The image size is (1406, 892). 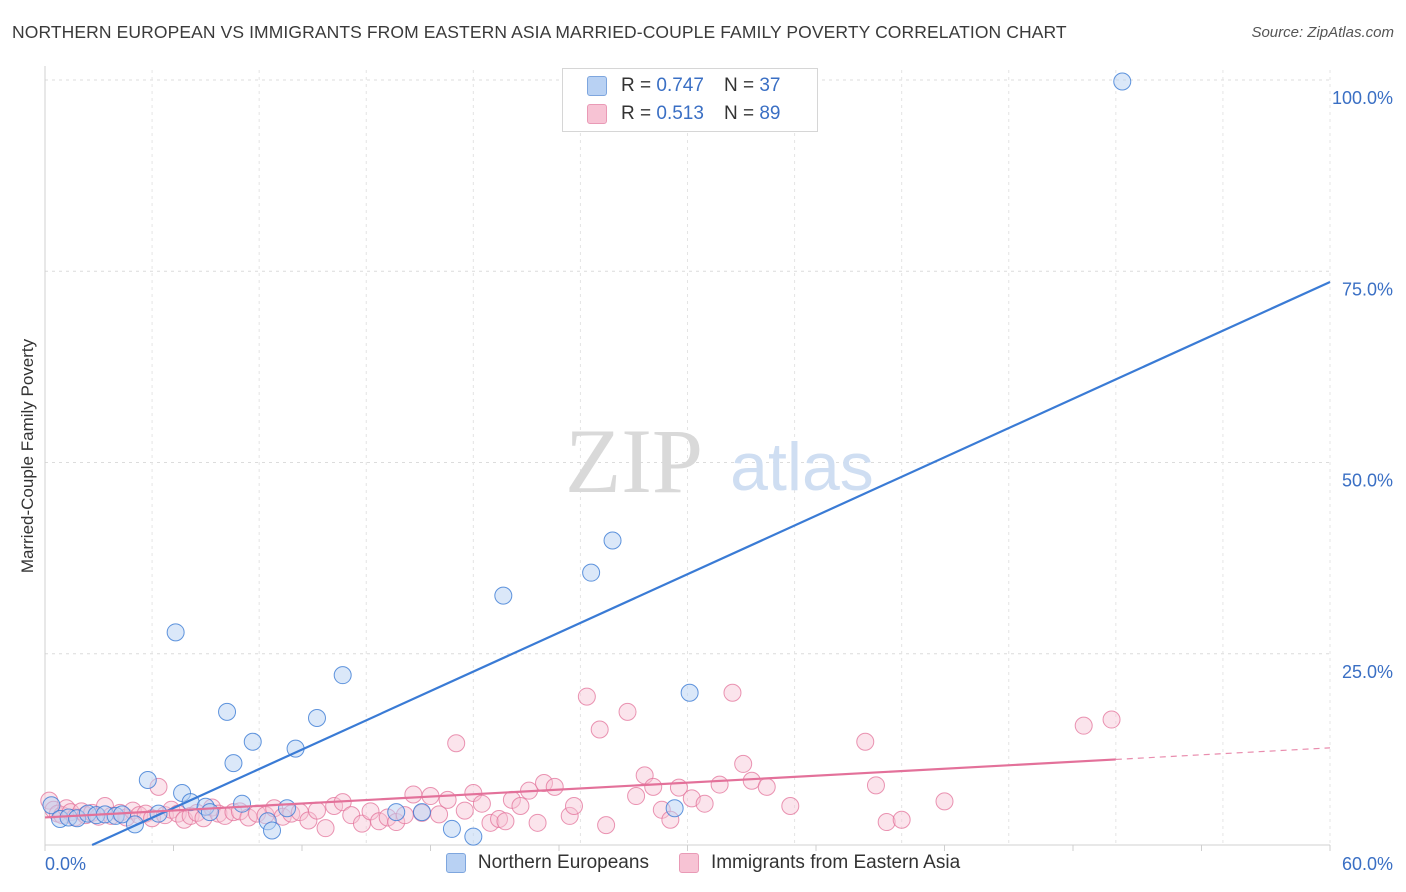 What do you see at coordinates (1367, 864) in the screenshot?
I see `x-tick-label: 60.0%` at bounding box center [1367, 864].